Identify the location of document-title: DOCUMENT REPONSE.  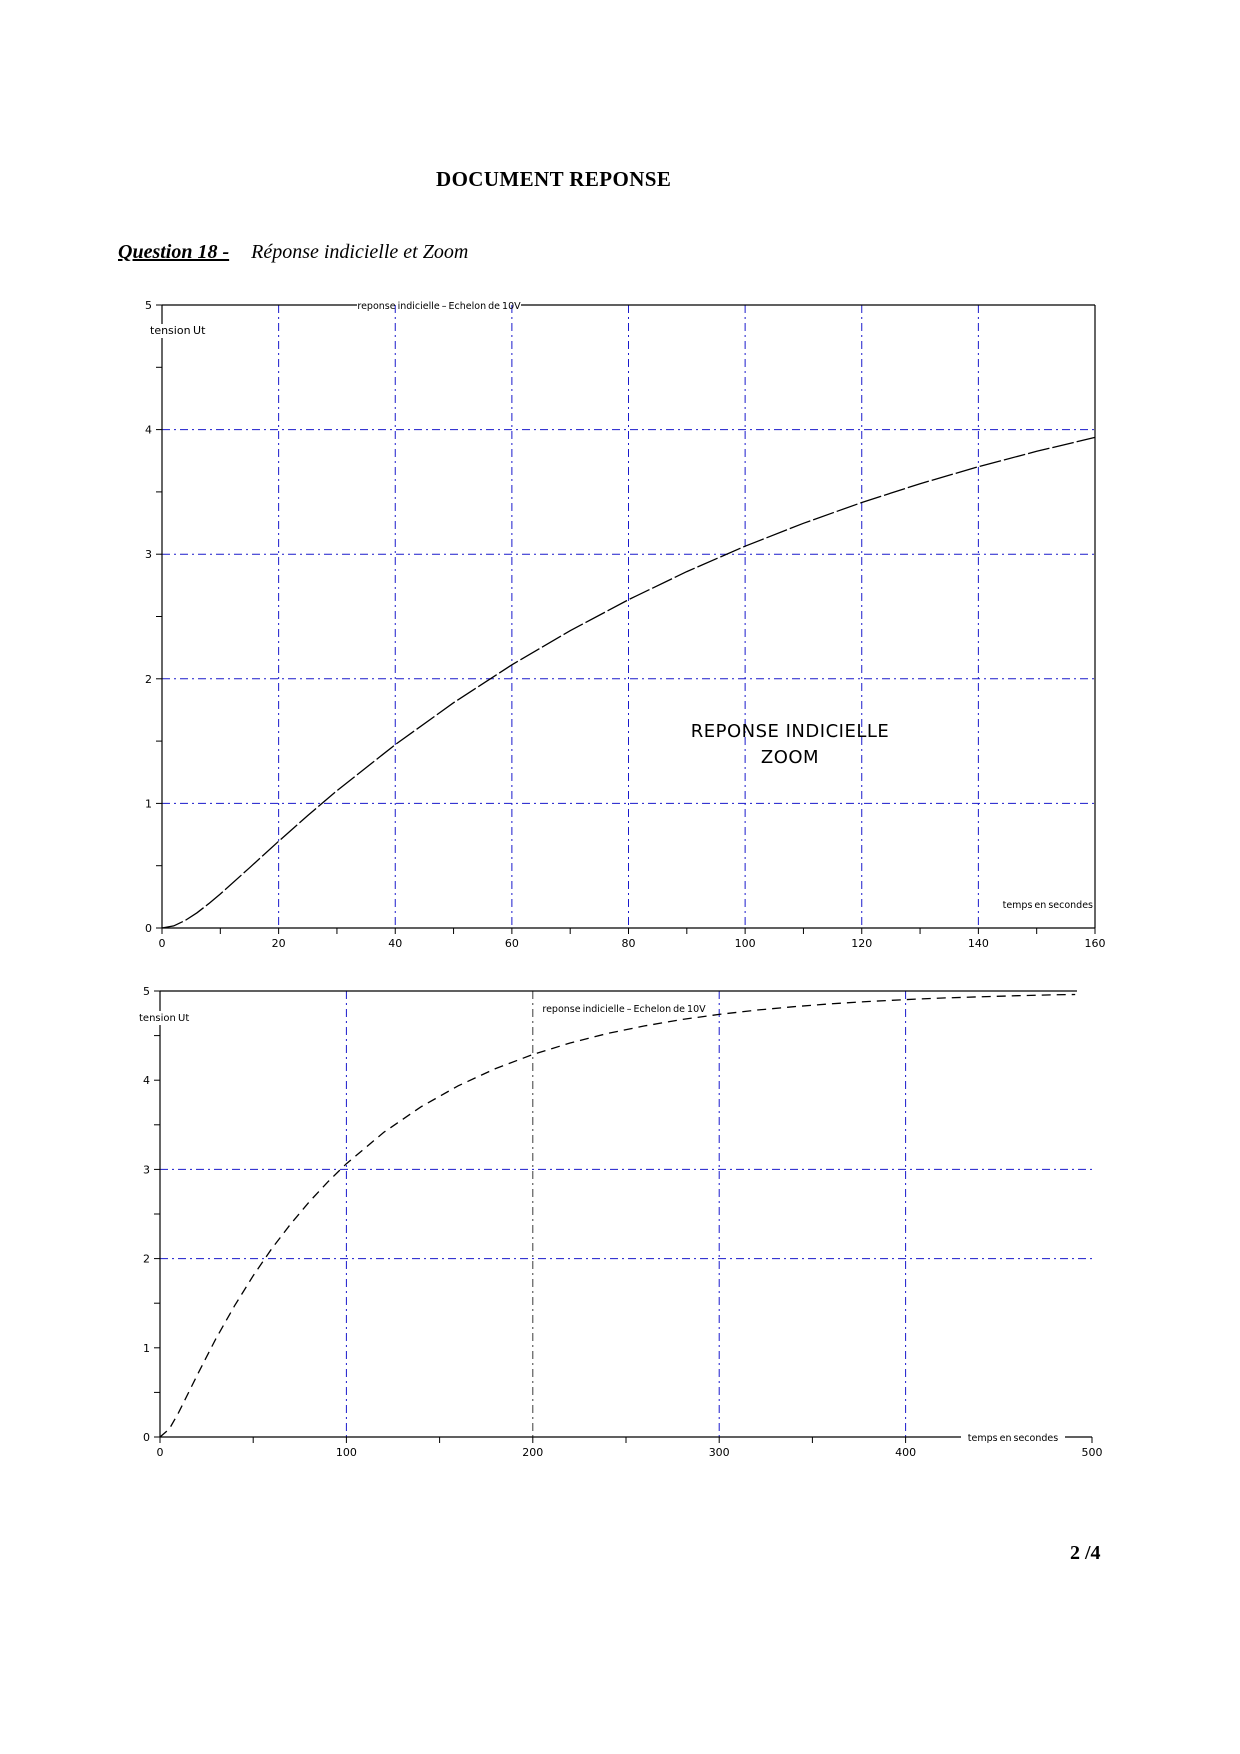
(554, 179).